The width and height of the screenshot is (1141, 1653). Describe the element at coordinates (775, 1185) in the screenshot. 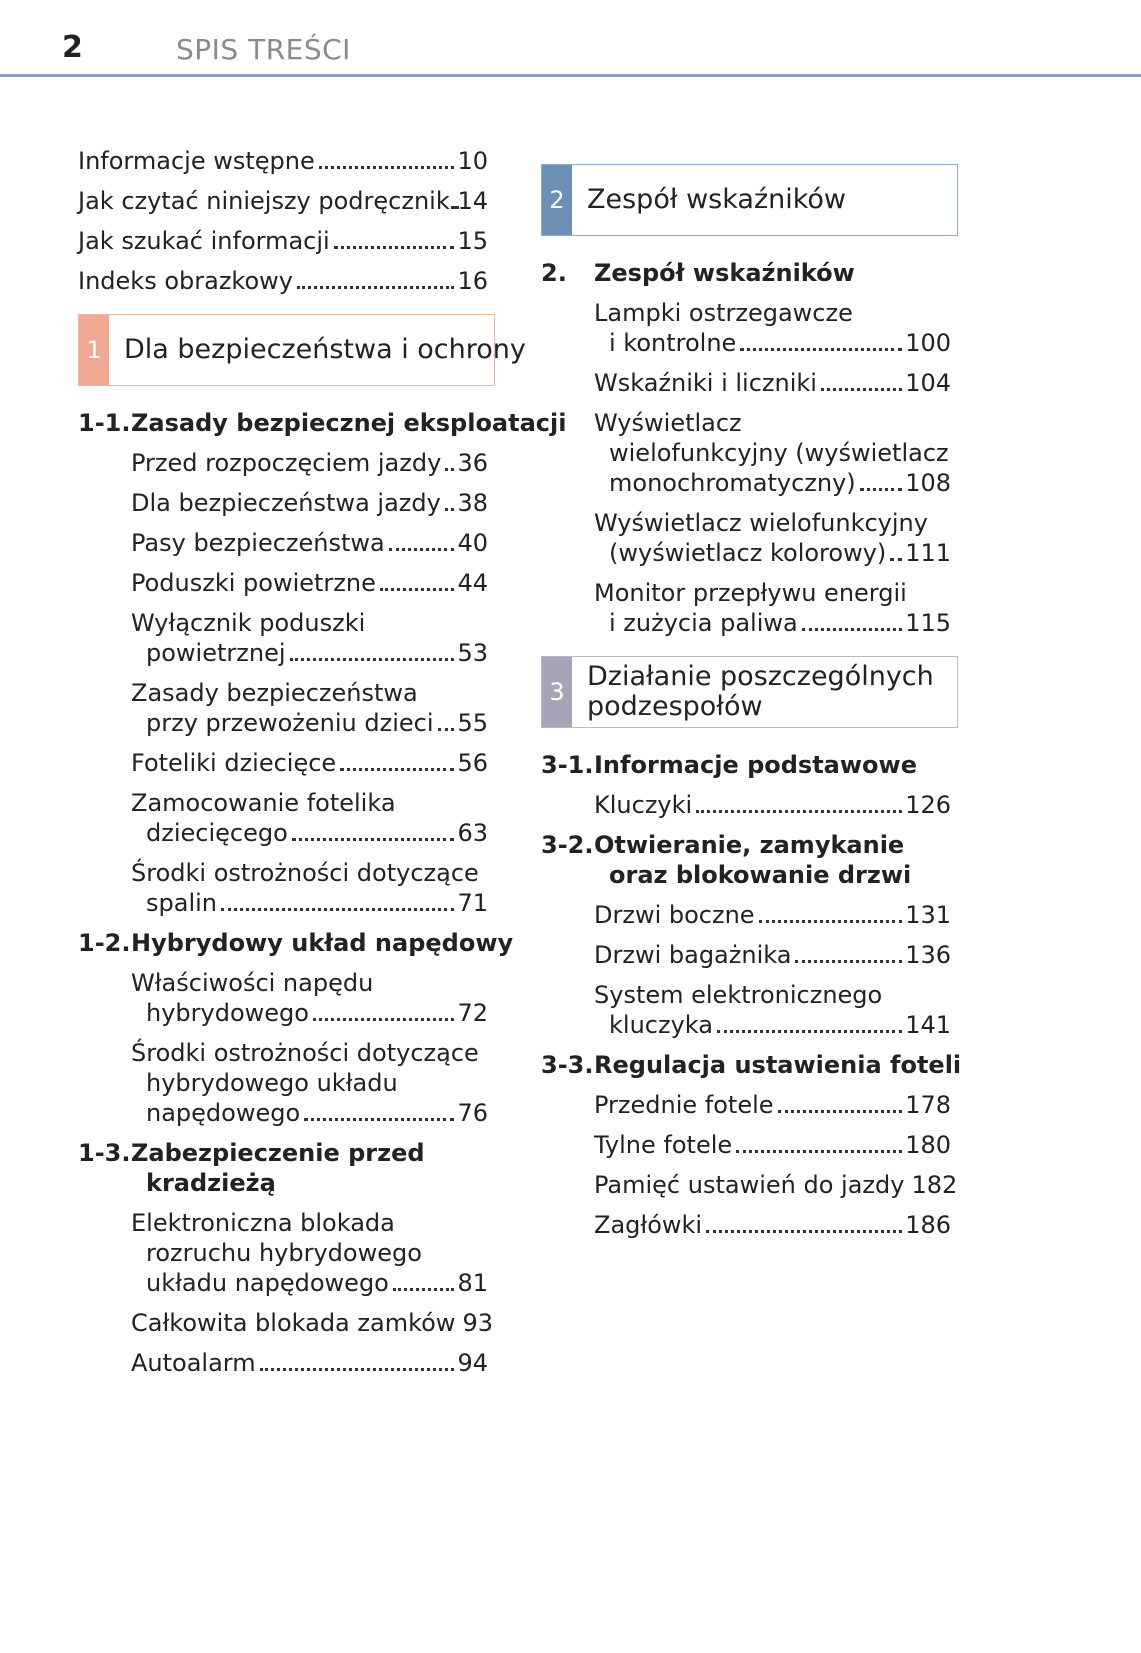

I see `toc-entry: Pamięć ustawień do jazdy 182` at that location.